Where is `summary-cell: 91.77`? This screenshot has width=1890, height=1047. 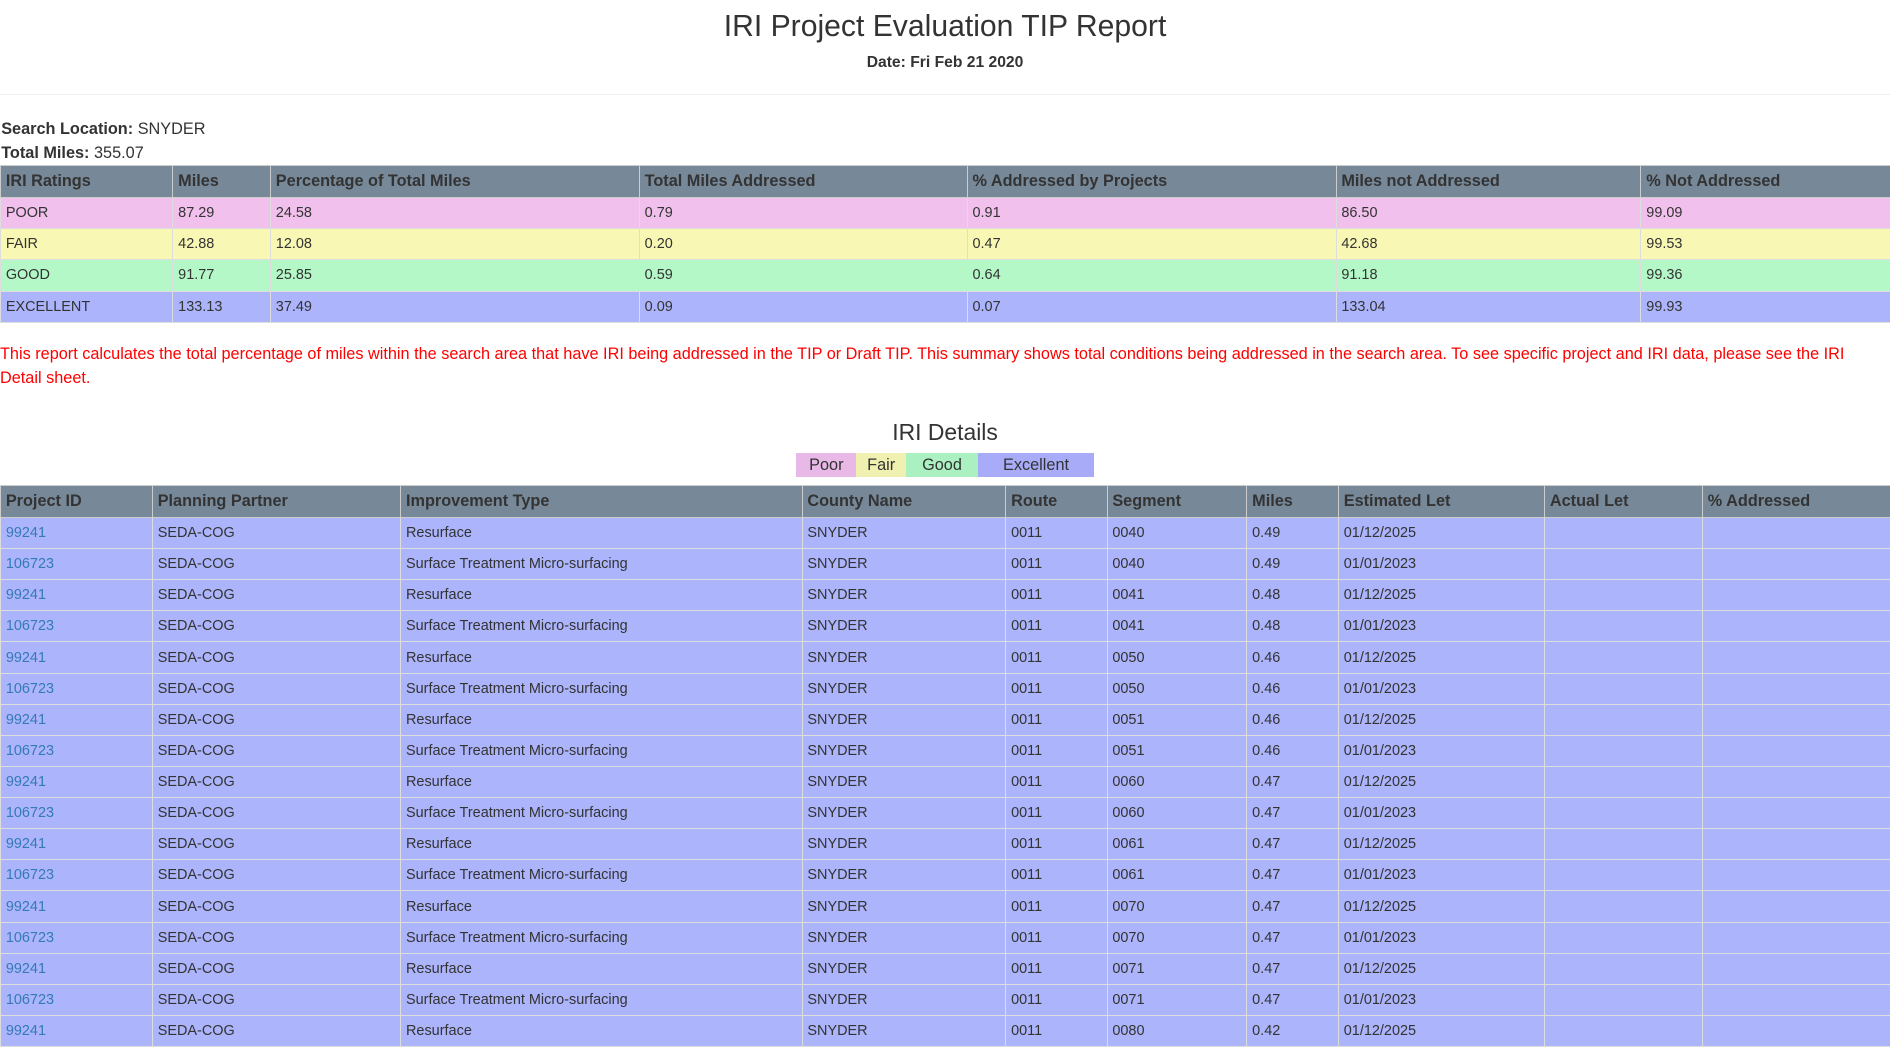 summary-cell: 91.77 is located at coordinates (222, 275).